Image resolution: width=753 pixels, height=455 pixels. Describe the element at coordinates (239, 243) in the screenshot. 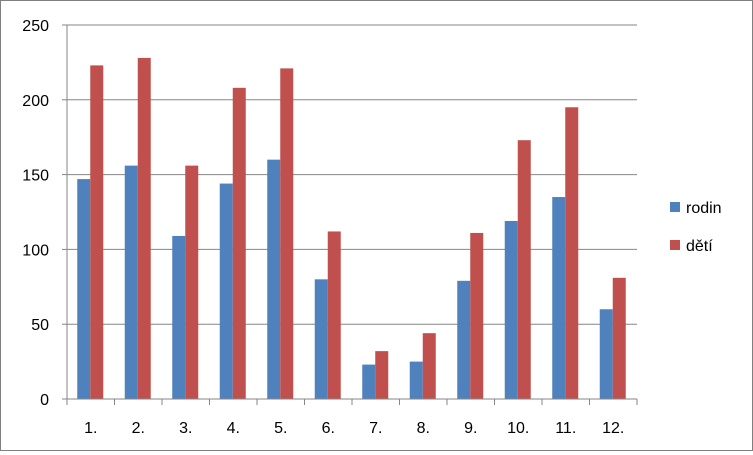

I see `bar-dětí-4` at that location.